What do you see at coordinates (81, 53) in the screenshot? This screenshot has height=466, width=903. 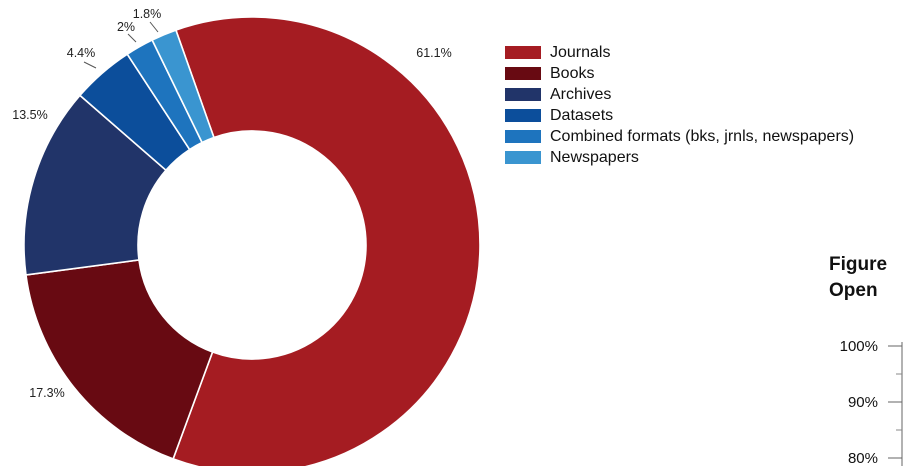 I see `slice-percent-label: 4.4%` at bounding box center [81, 53].